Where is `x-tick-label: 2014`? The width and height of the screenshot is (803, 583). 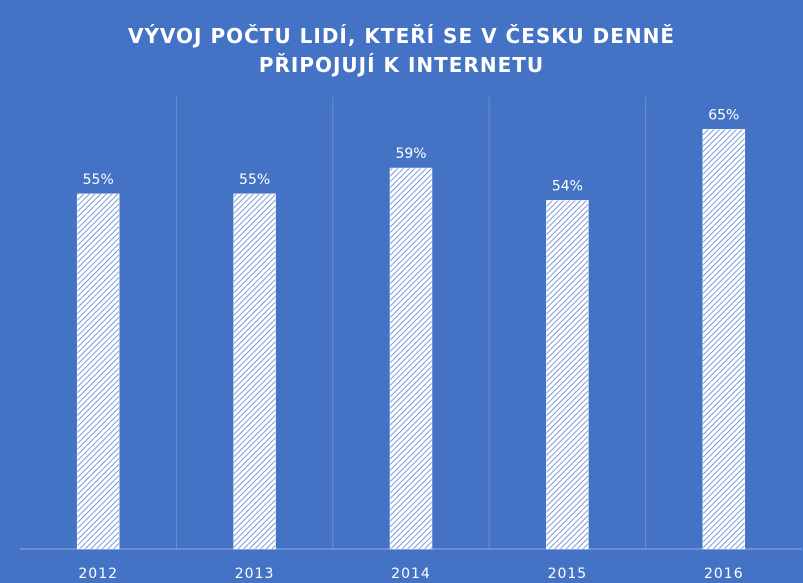 x-tick-label: 2014 is located at coordinates (411, 574).